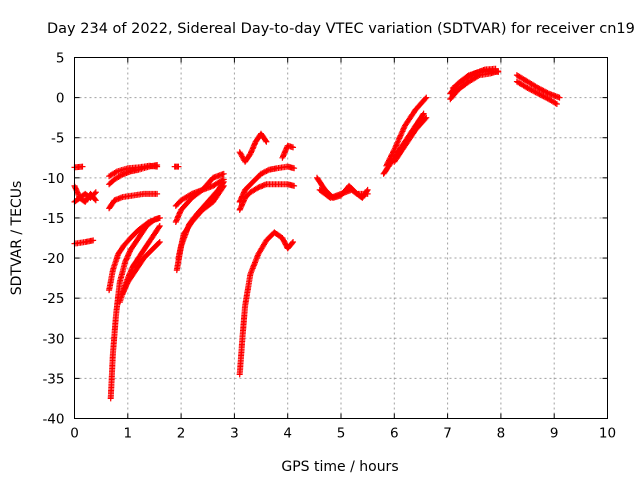  I want to click on x-tick-label: 1, so click(128, 434).